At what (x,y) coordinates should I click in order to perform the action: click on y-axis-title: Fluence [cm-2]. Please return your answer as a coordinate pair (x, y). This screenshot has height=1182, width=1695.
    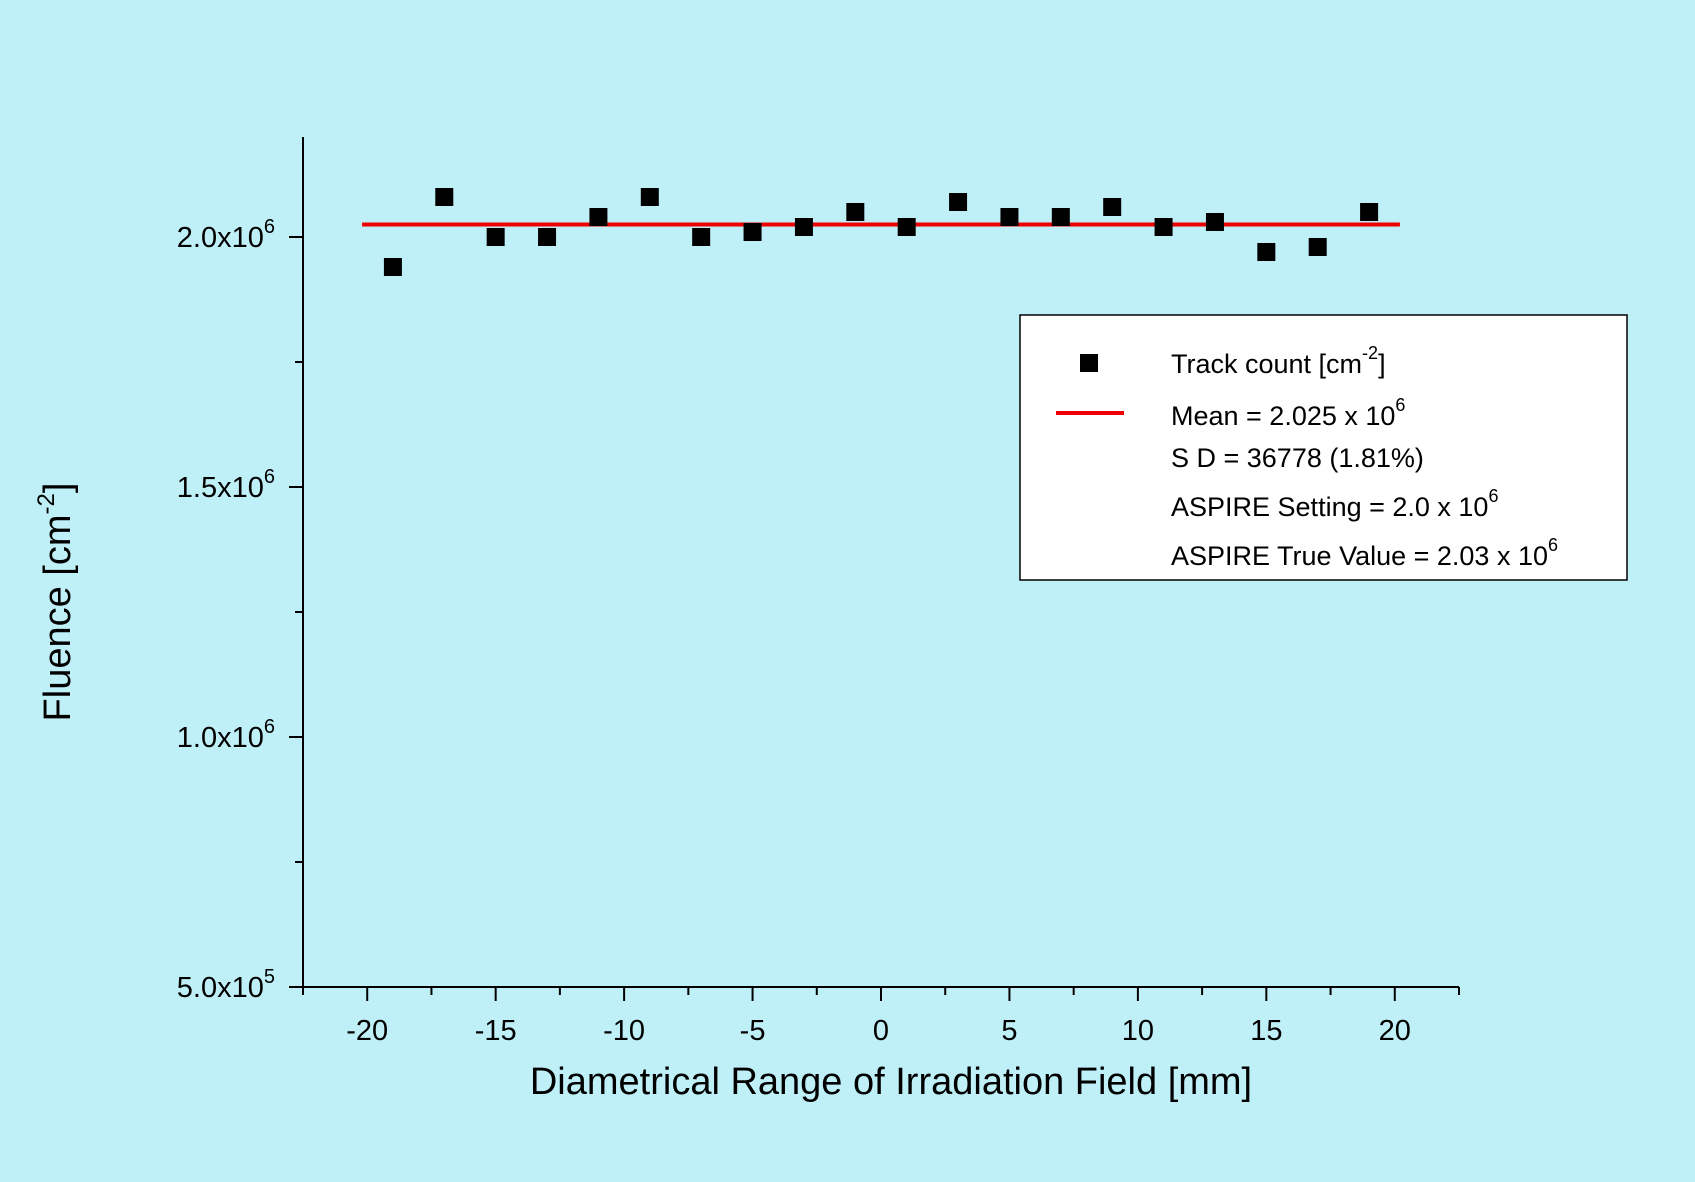
    Looking at the image, I should click on (56, 602).